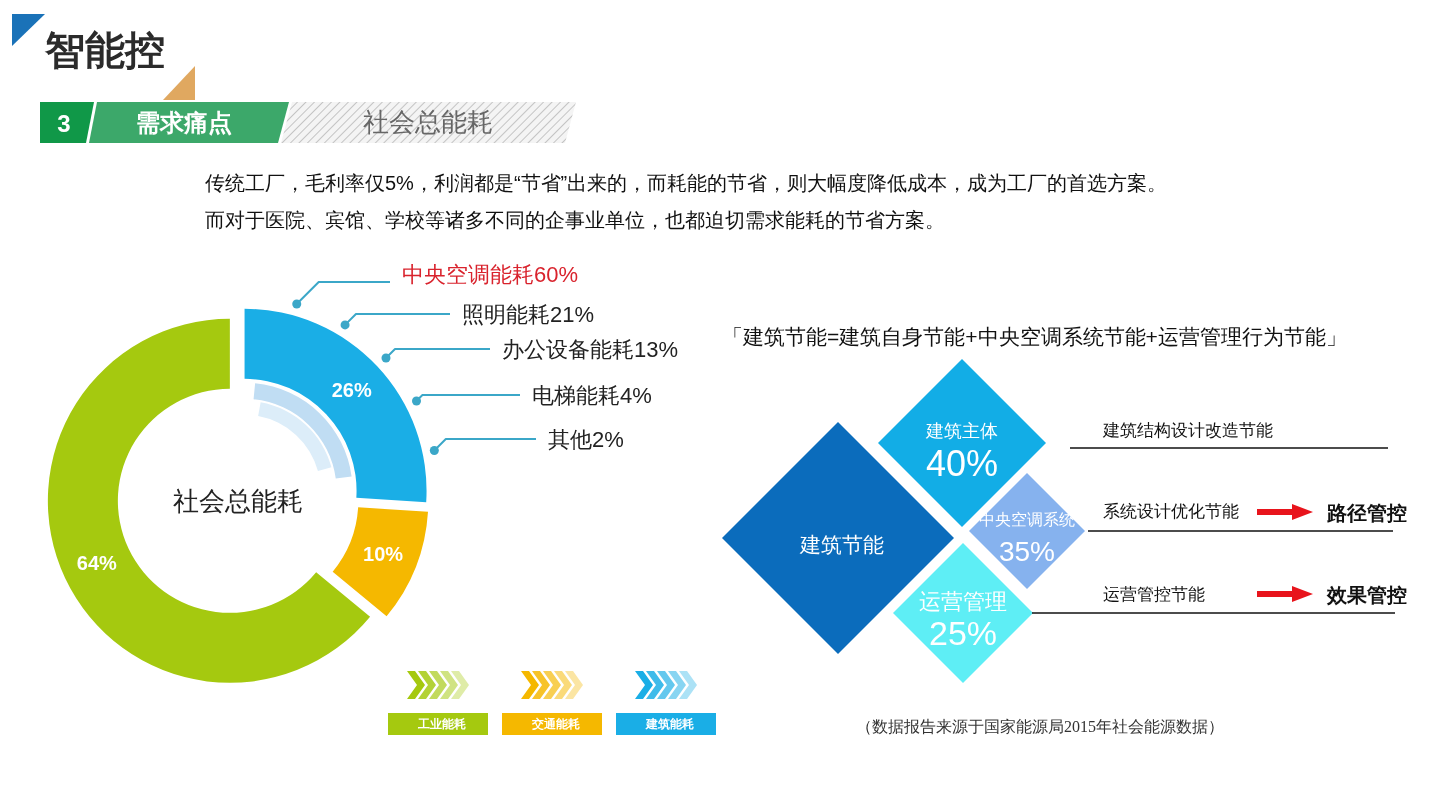 Image resolution: width=1440 pixels, height=810 pixels. Describe the element at coordinates (104, 50) in the screenshot. I see `text: 智能控` at that location.